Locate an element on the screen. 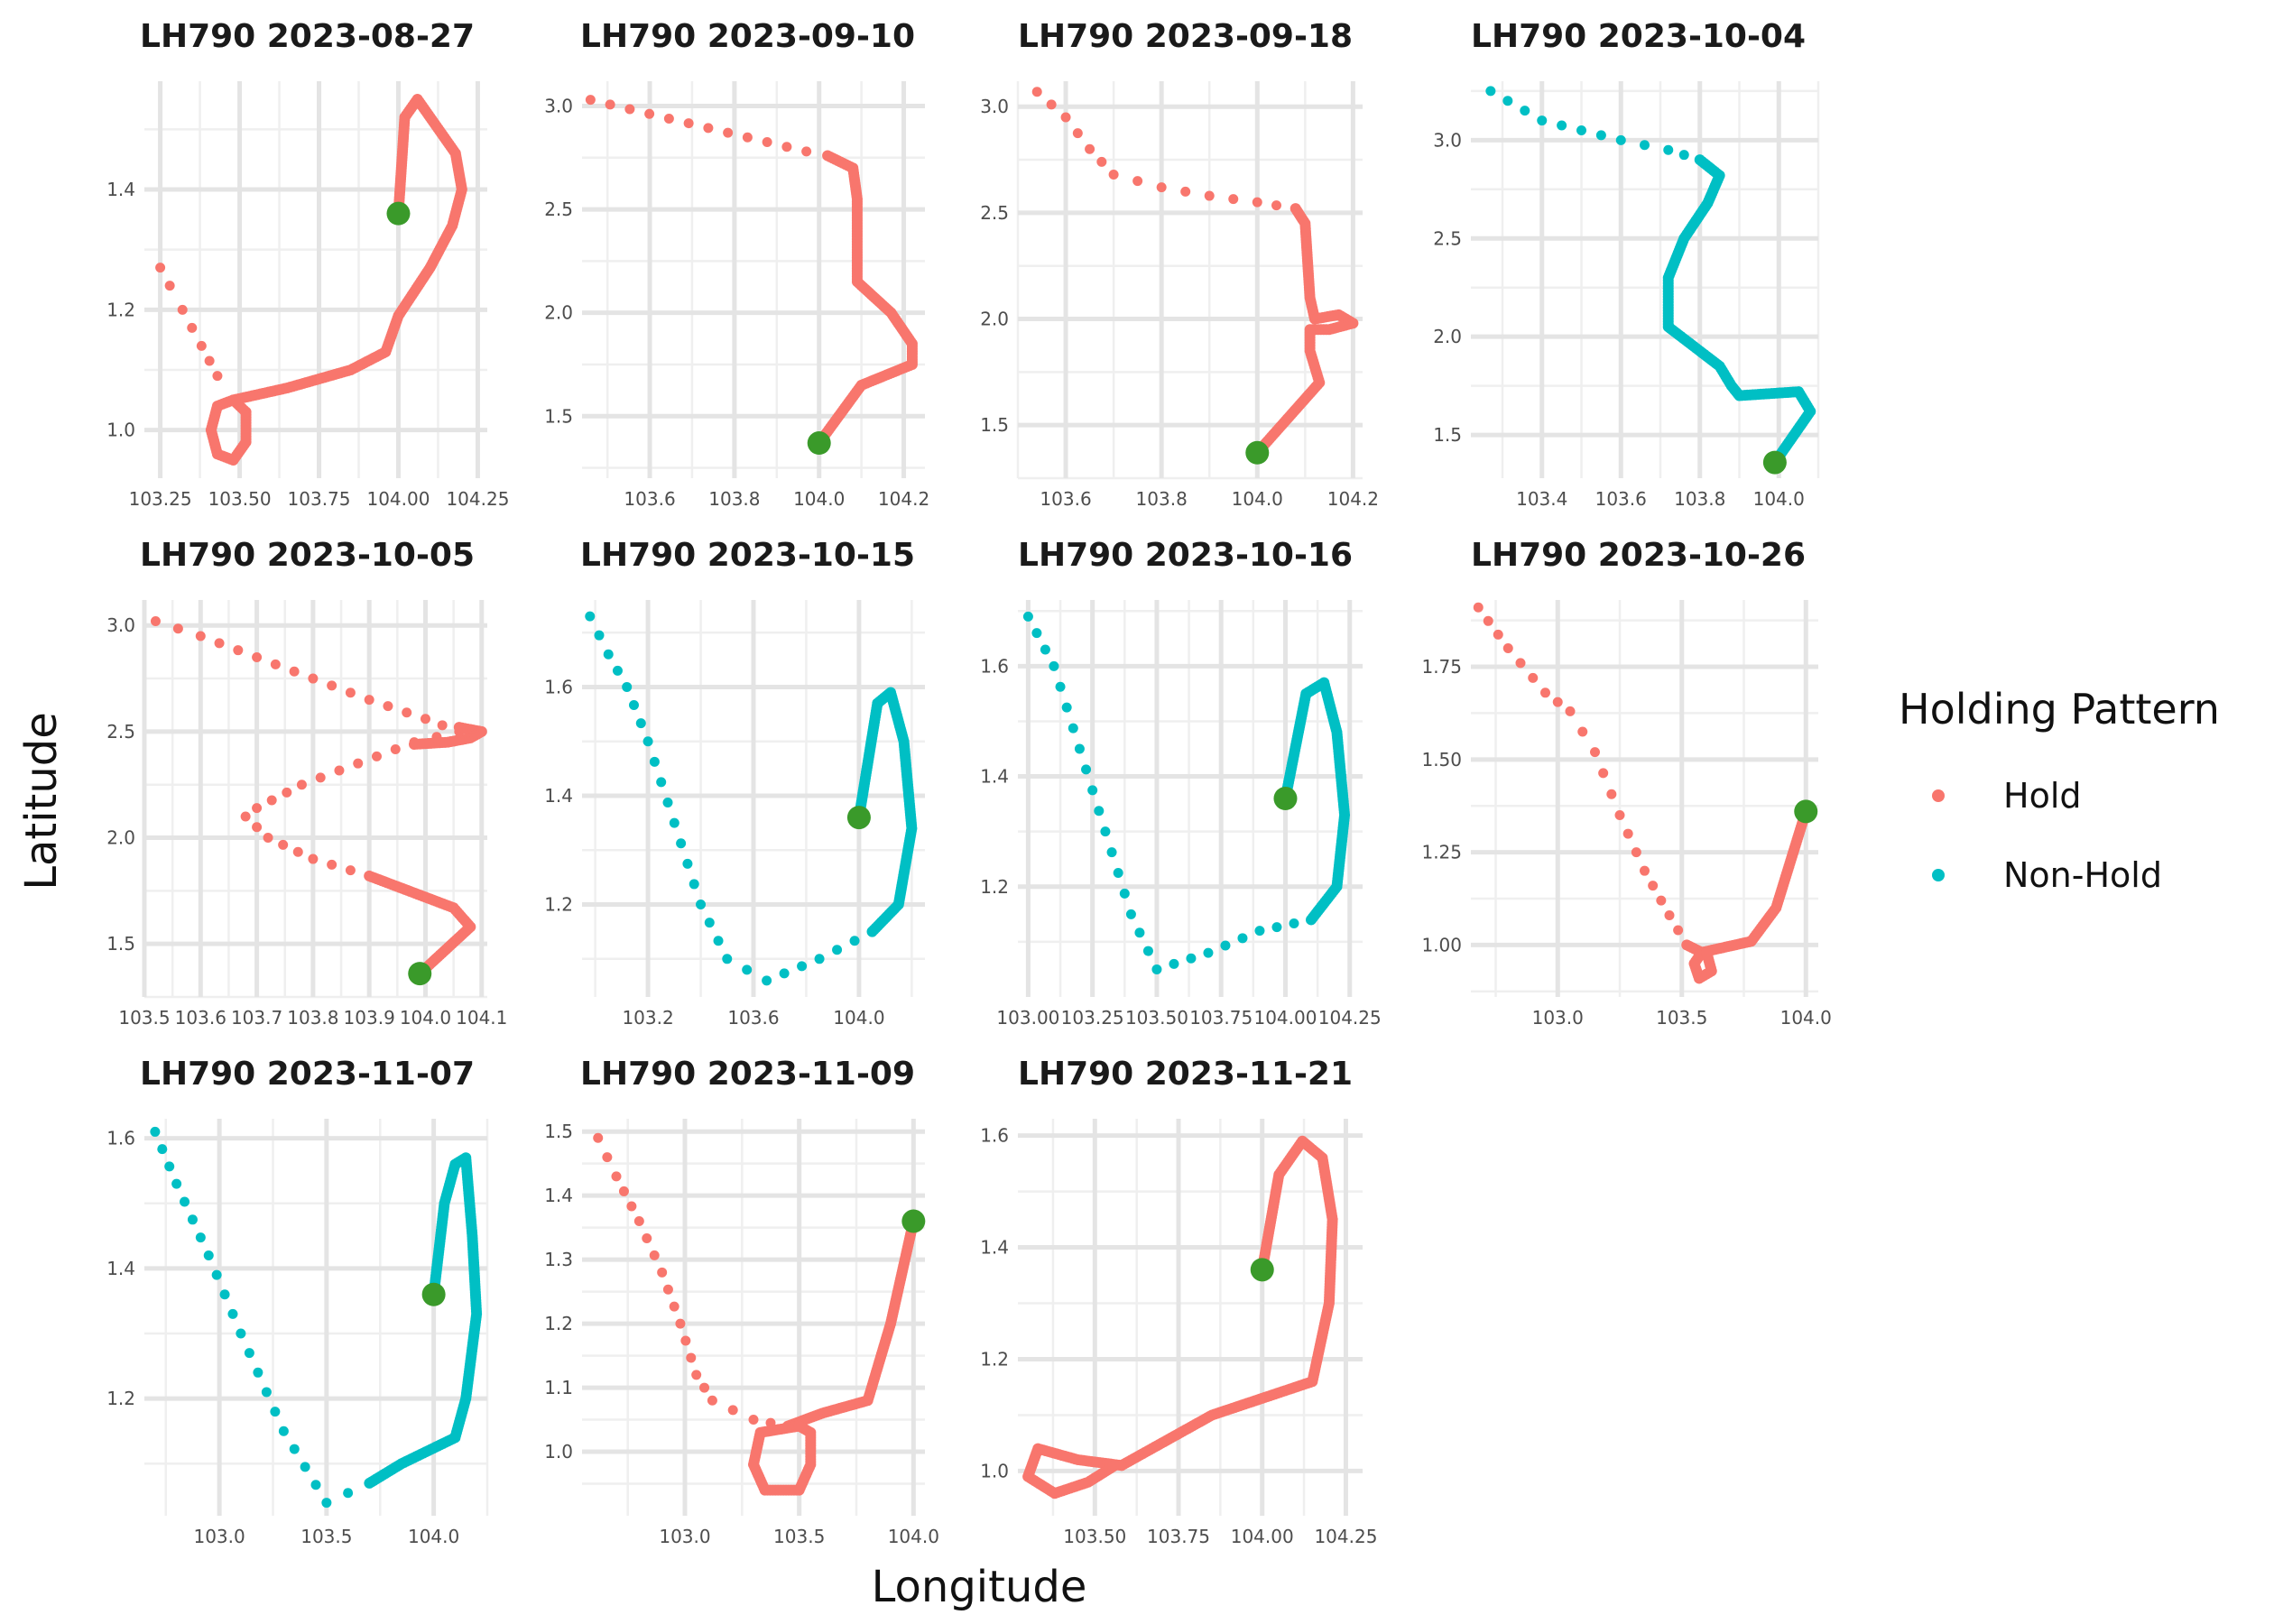 This screenshot has height=1624, width=2274. y-tick-label: 1.25 is located at coordinates (1442, 853).